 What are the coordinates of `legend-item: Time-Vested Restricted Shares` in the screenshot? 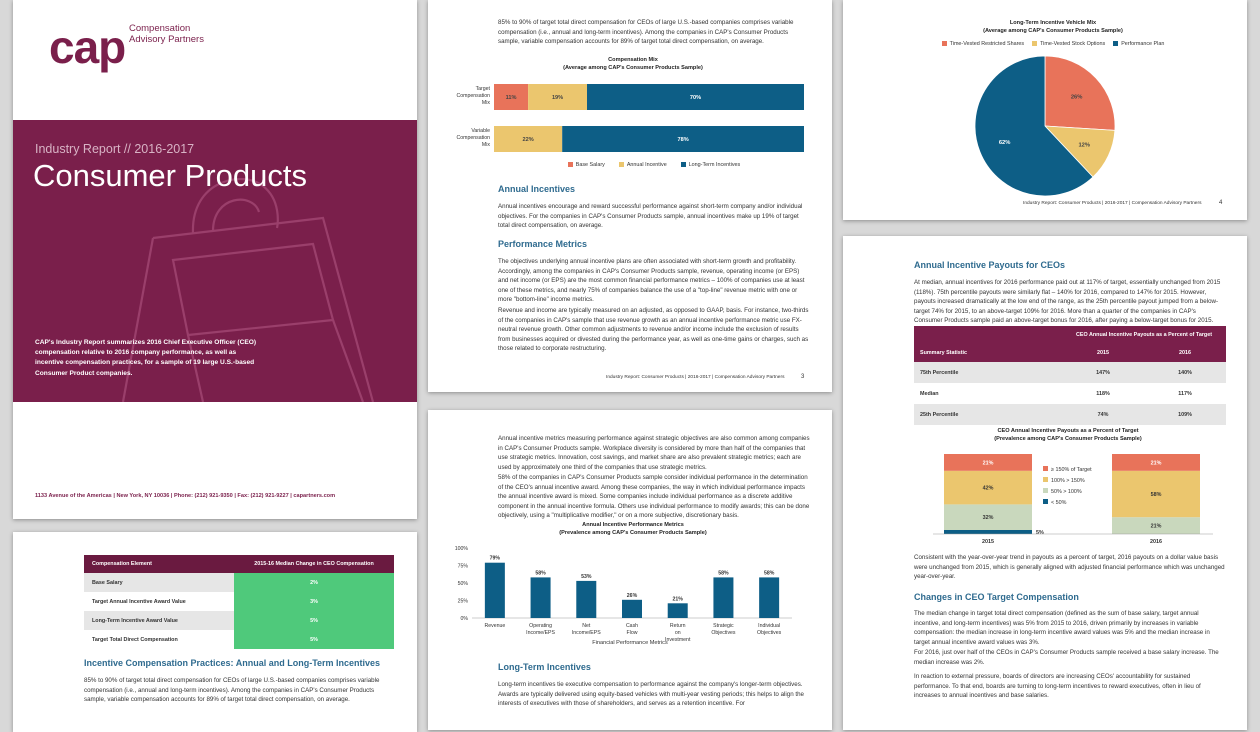 It's located at (982, 44).